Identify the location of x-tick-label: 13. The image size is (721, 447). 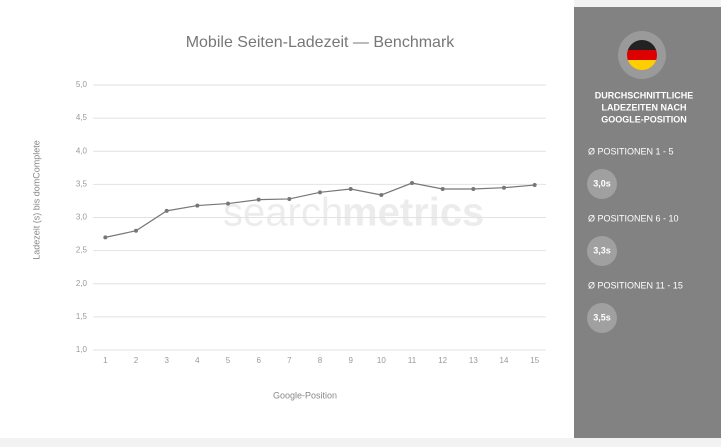
(473, 360).